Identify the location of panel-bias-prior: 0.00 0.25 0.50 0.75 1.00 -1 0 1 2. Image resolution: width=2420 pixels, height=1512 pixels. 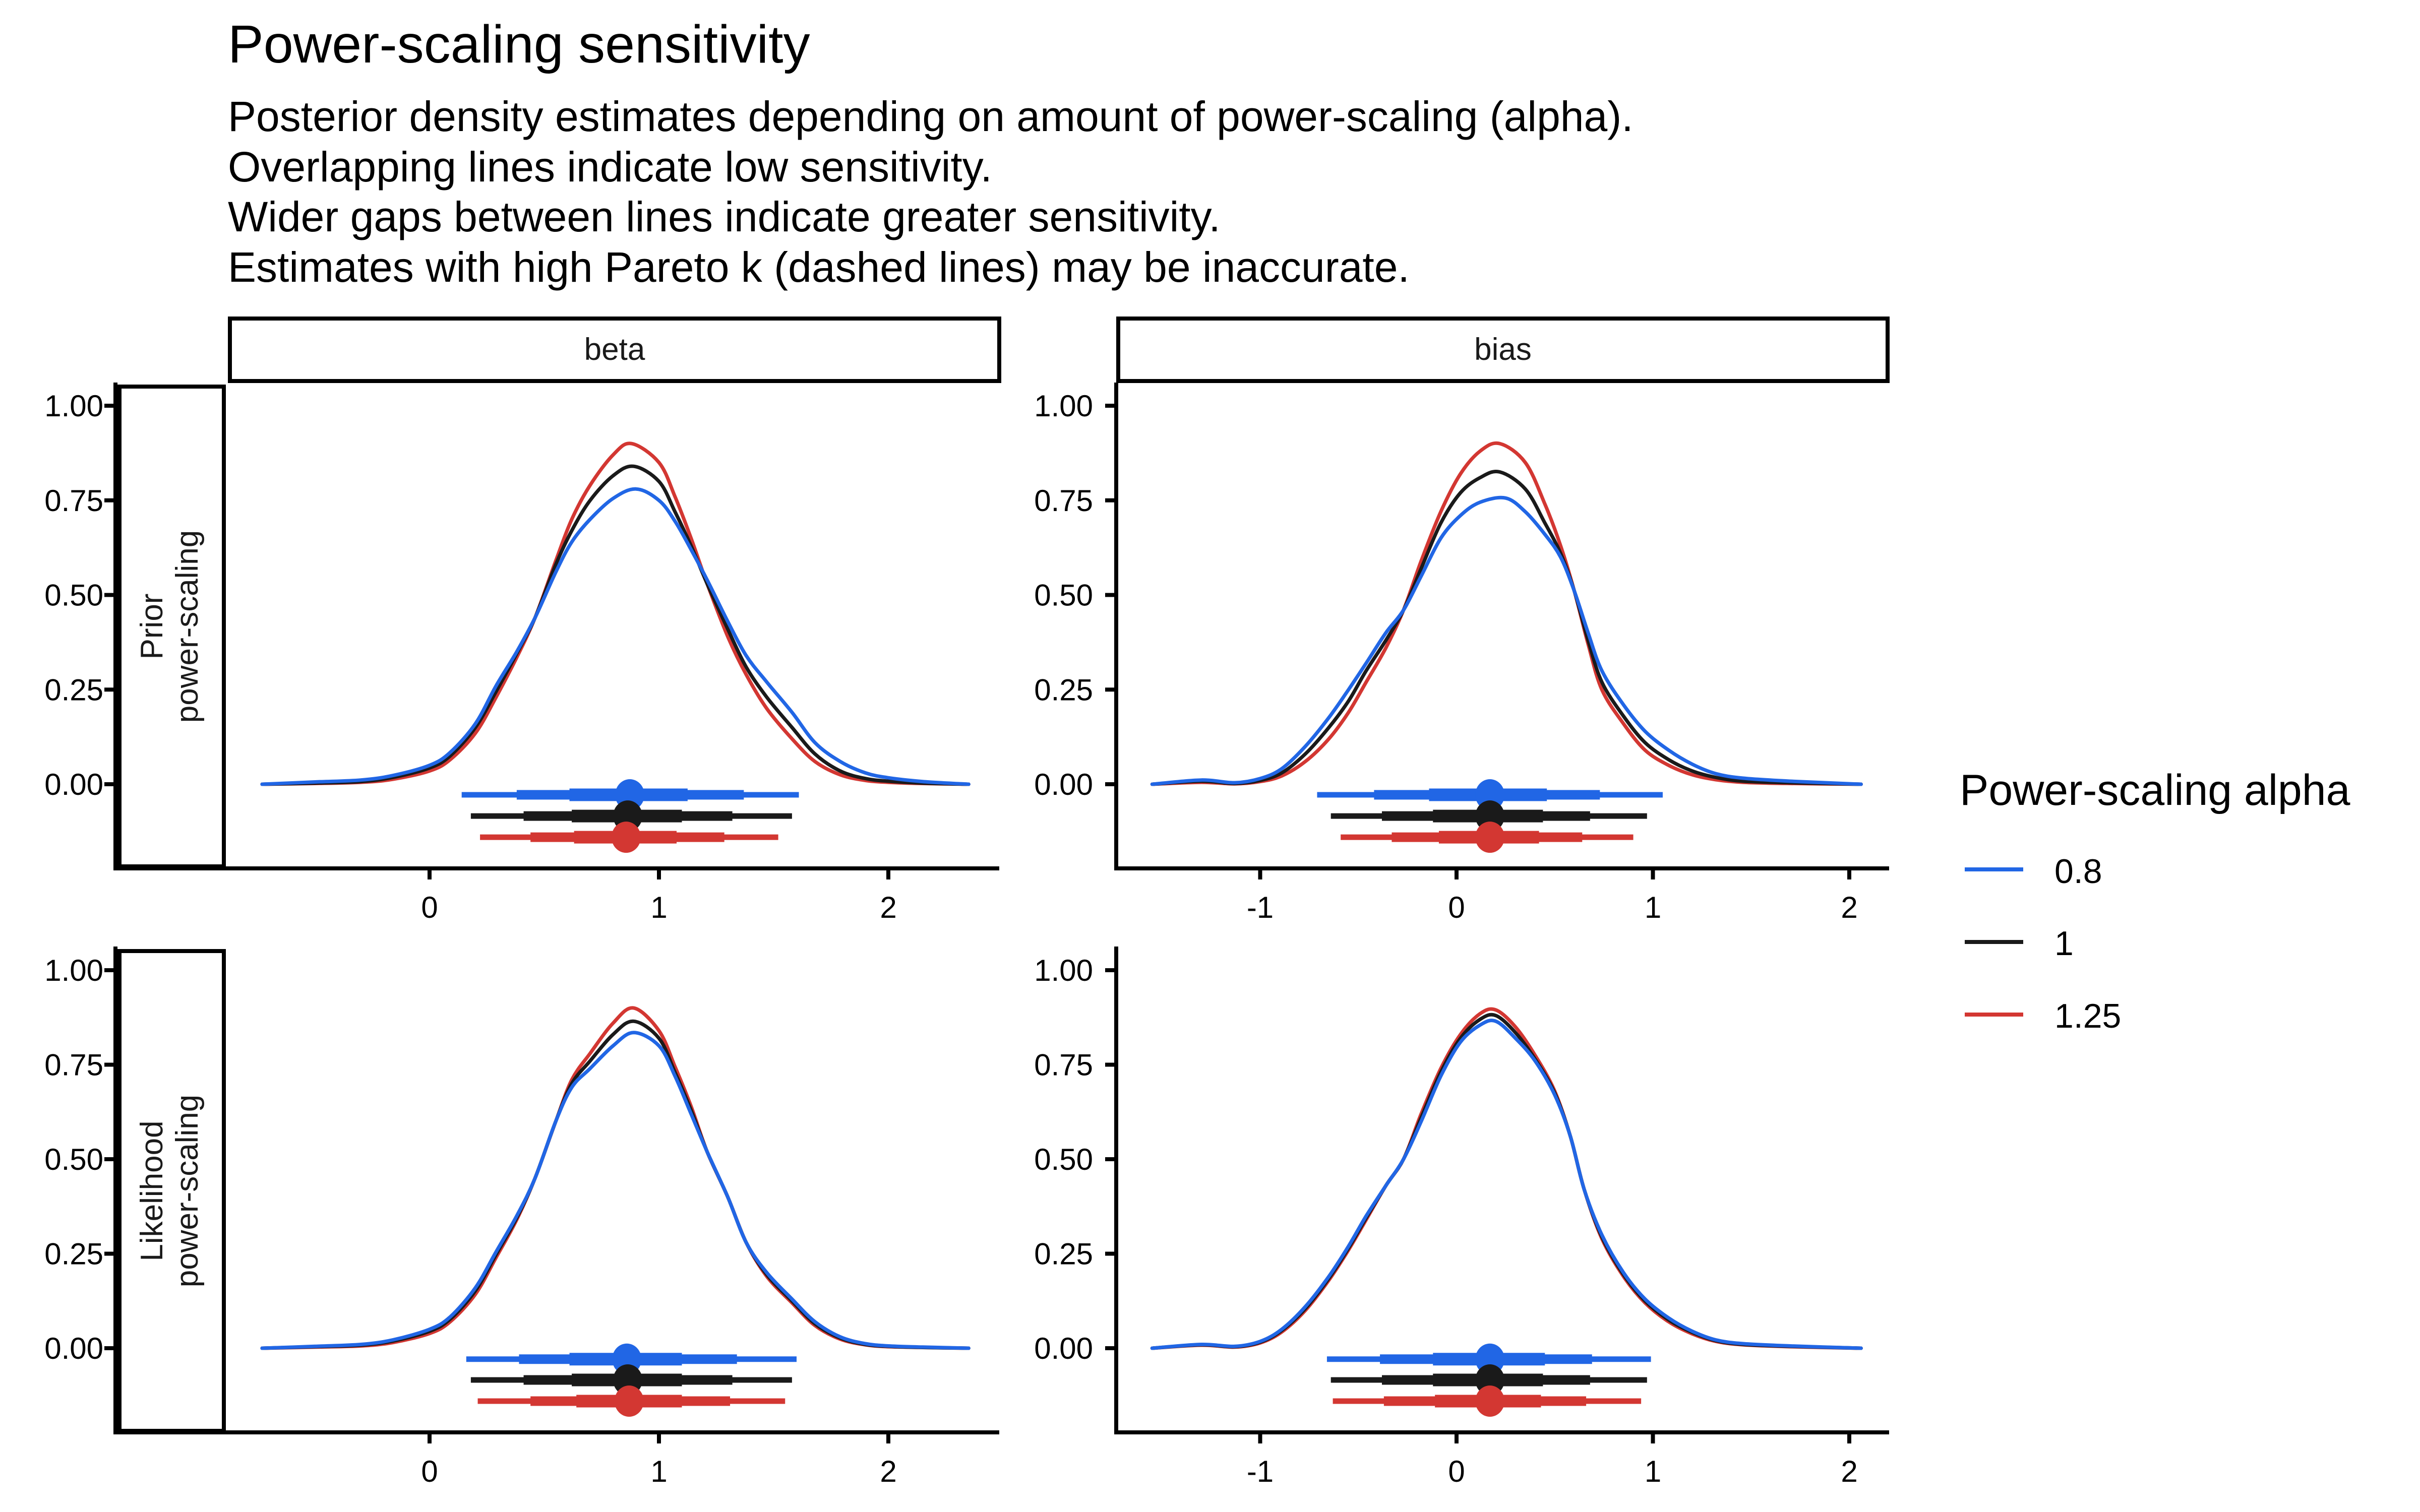
(1461, 653).